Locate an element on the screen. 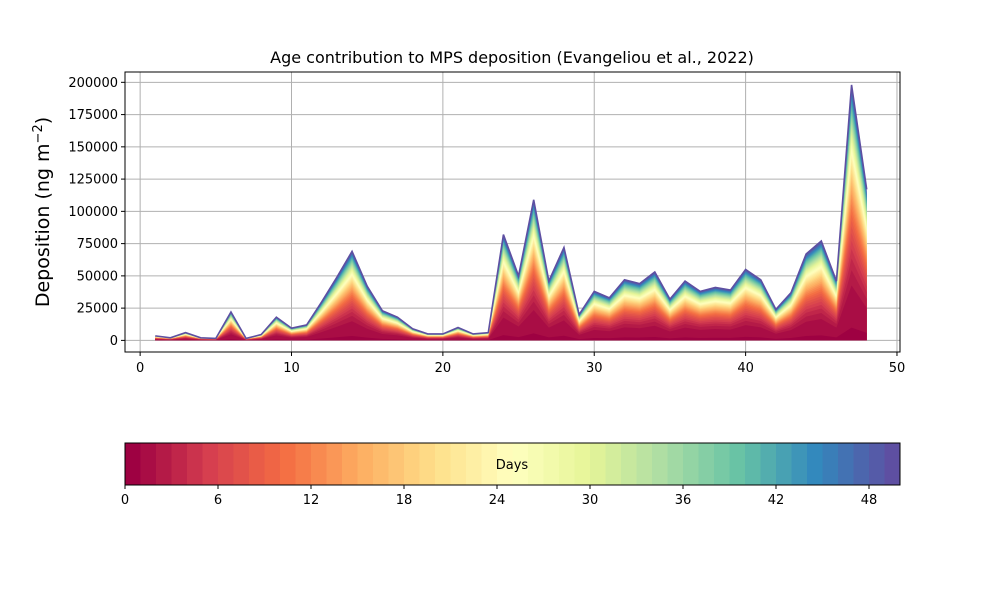 Image resolution: width=1000 pixels, height=605 pixels. colorbar-label: Days is located at coordinates (512, 465).